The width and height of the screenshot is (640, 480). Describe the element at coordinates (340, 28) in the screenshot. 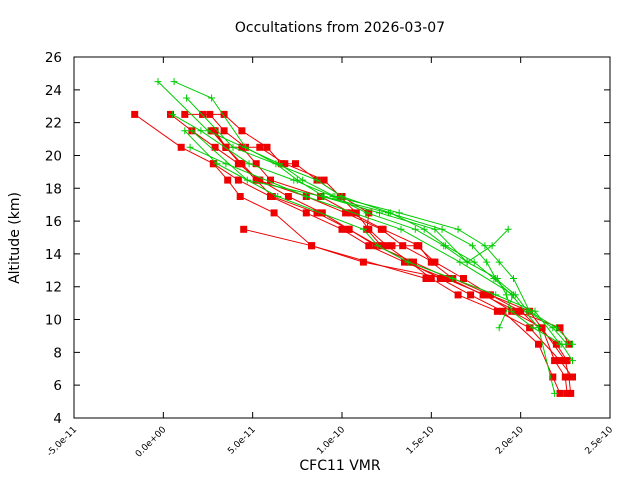

I see `chart-title: Occultations from 2026-03-07` at that location.